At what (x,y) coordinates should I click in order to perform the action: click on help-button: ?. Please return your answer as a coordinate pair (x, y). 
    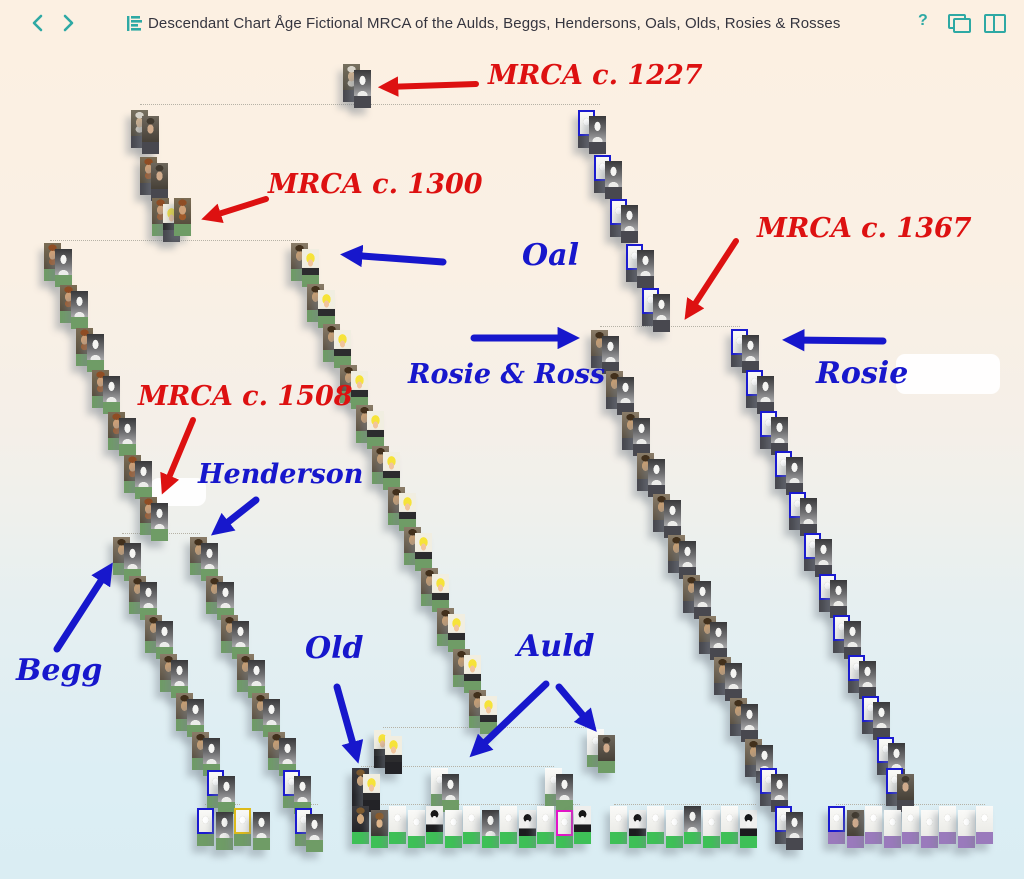
    Looking at the image, I should click on (923, 20).